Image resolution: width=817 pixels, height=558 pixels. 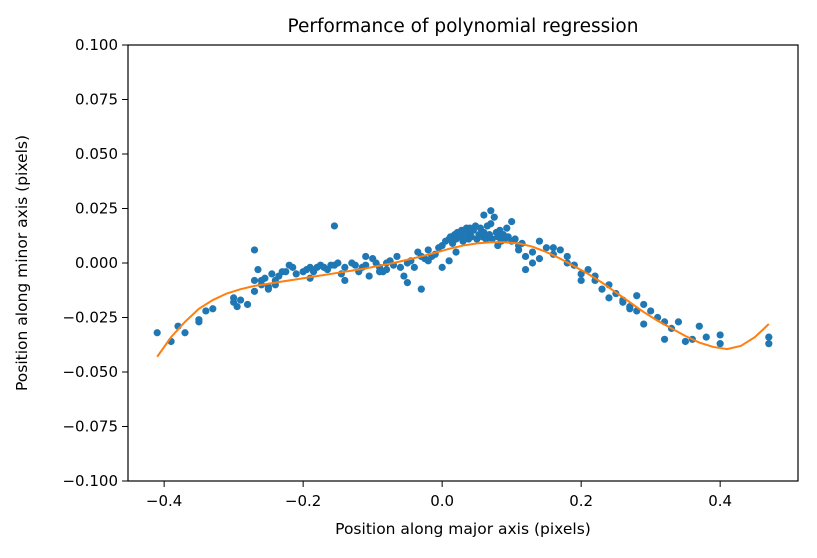 What do you see at coordinates (96, 45) in the screenshot?
I see `y-tick-label: 0.100` at bounding box center [96, 45].